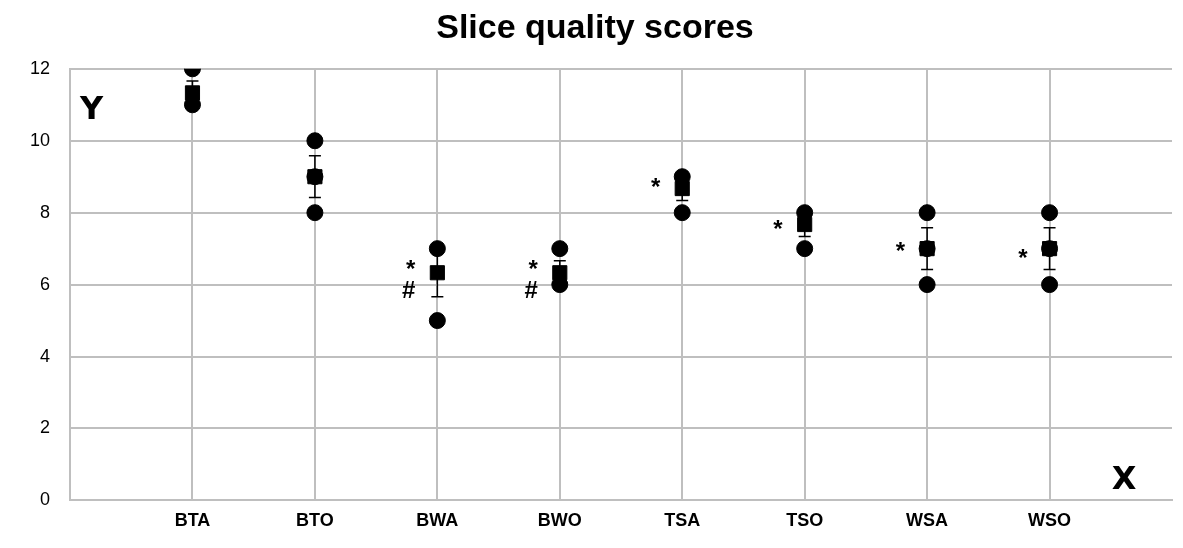 This screenshot has height=548, width=1183. I want to click on x-tick-label: TSA, so click(682, 520).